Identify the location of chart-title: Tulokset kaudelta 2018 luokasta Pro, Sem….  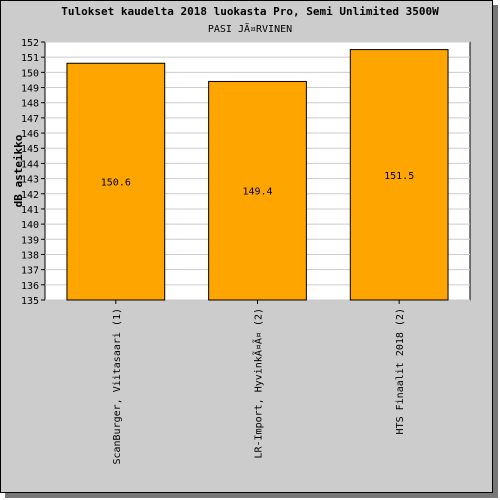
(250, 11).